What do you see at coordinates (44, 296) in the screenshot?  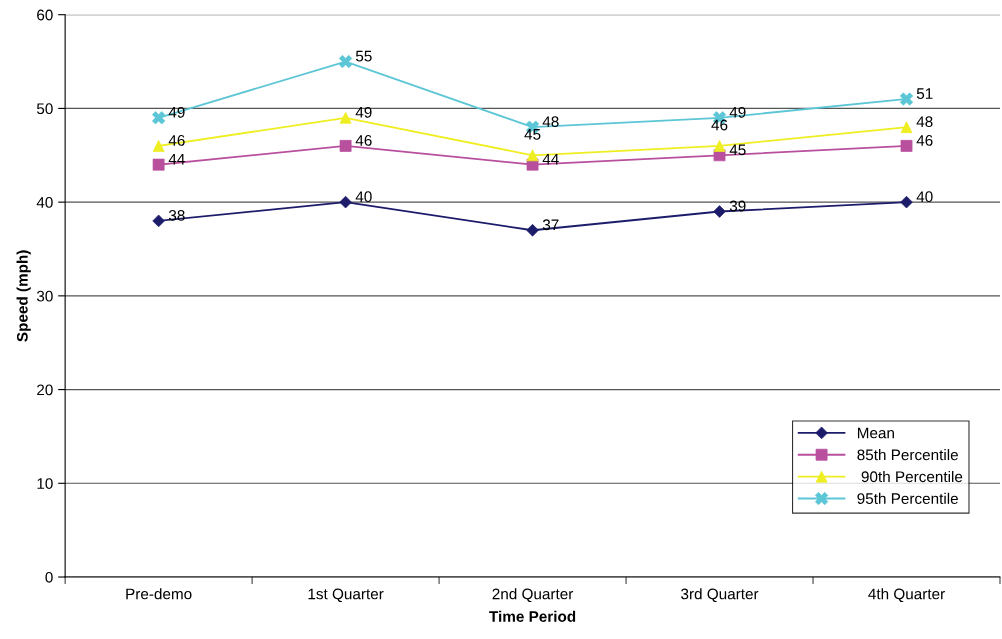 I see `y-tick-label: 30` at bounding box center [44, 296].